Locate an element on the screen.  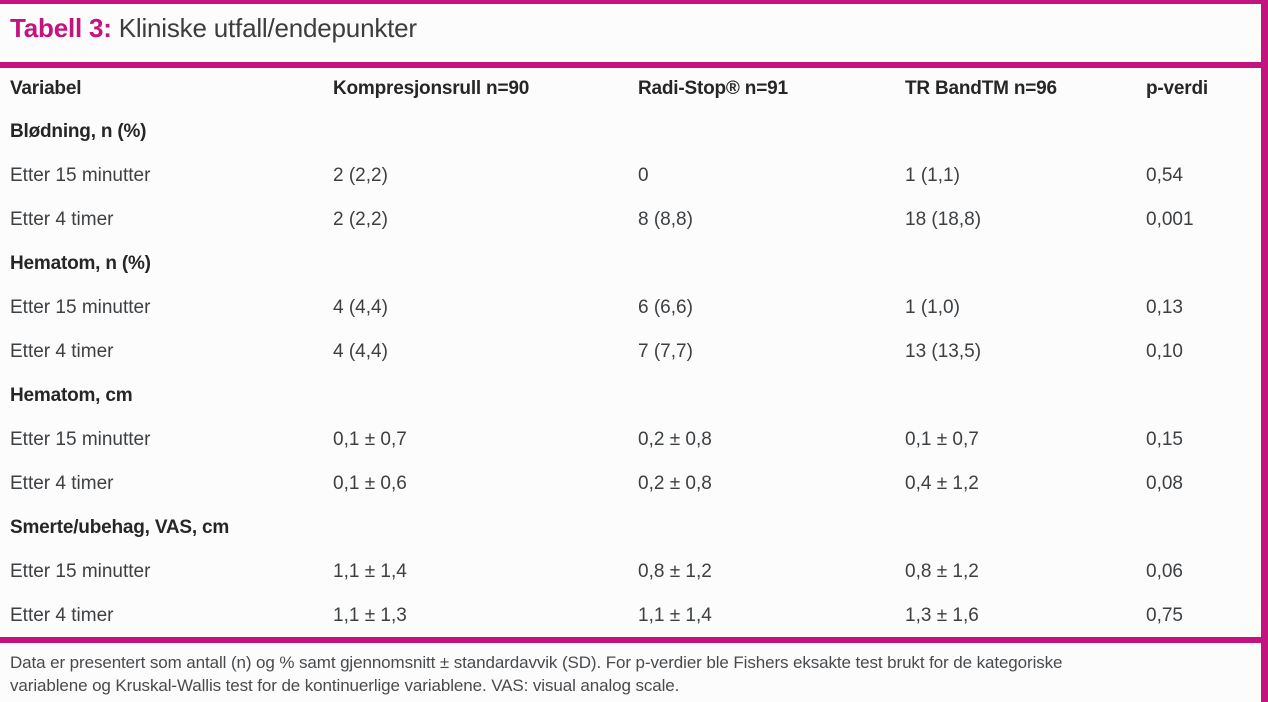
table-title-prefix: Tabell 3: is located at coordinates (61, 28).